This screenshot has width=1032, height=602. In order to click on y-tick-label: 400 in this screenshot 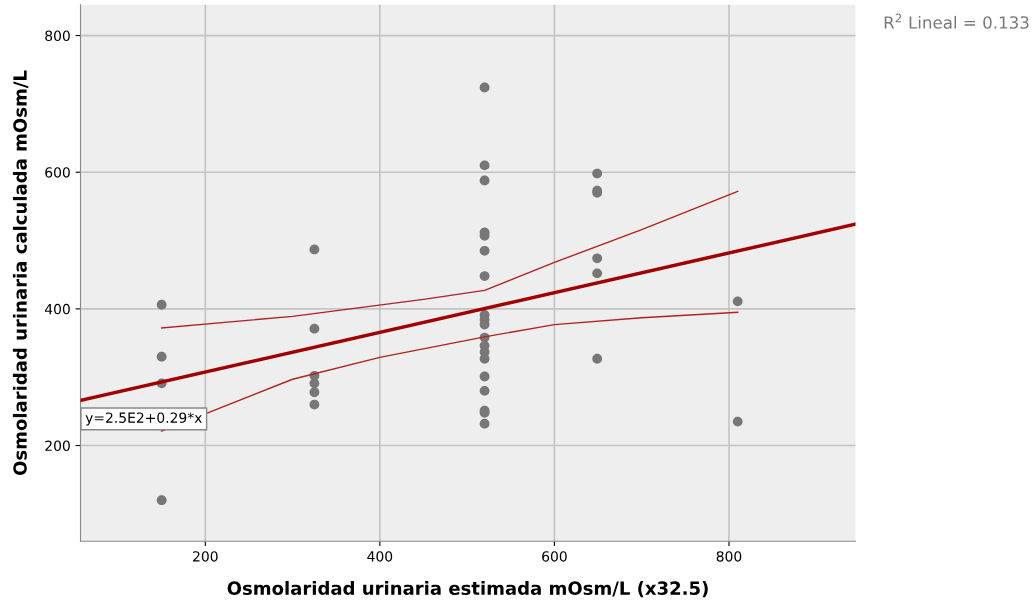, I will do `click(57, 309)`.